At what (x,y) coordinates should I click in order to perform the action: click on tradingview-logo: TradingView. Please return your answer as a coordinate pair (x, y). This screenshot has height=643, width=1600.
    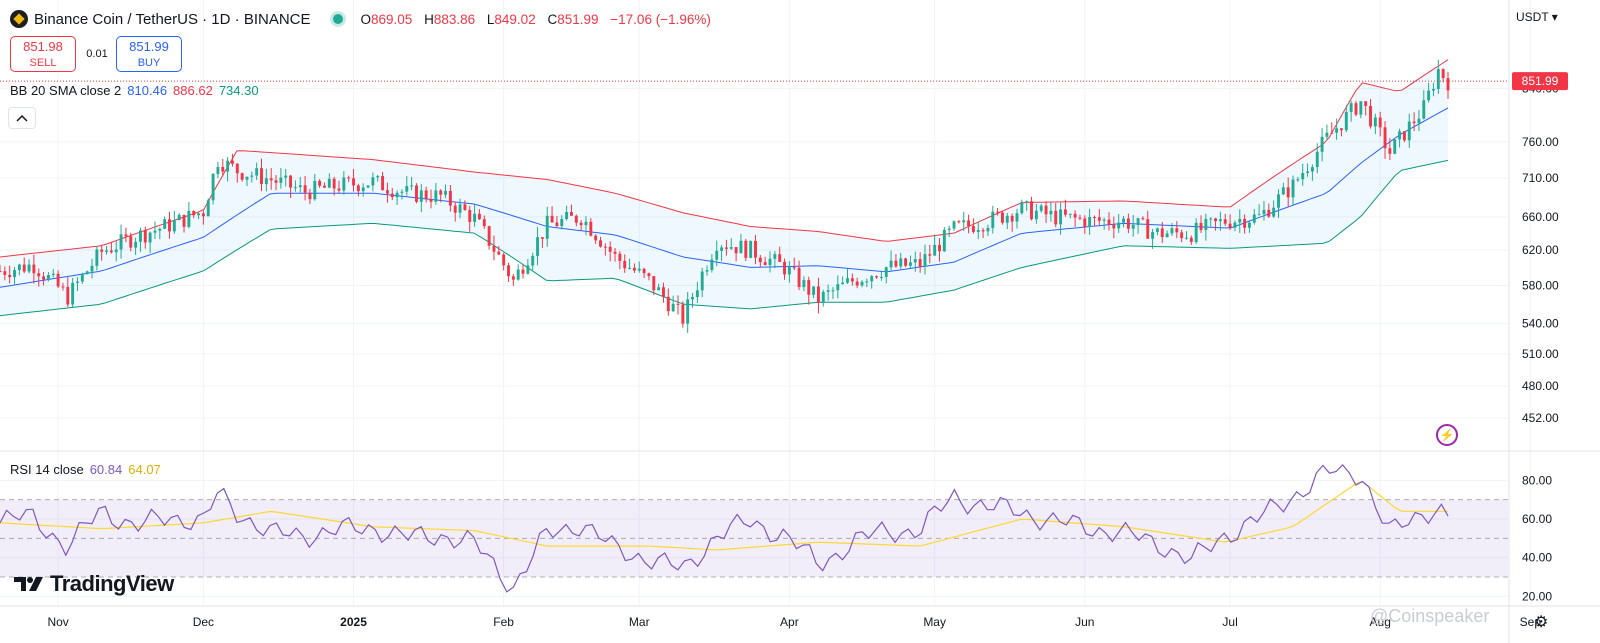
    Looking at the image, I should click on (94, 584).